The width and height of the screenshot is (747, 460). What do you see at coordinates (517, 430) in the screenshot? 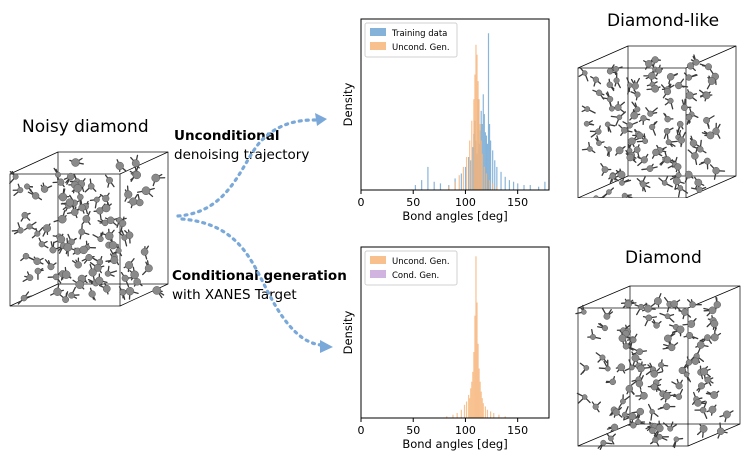
I see `x-tick-label: 150` at bounding box center [517, 430].